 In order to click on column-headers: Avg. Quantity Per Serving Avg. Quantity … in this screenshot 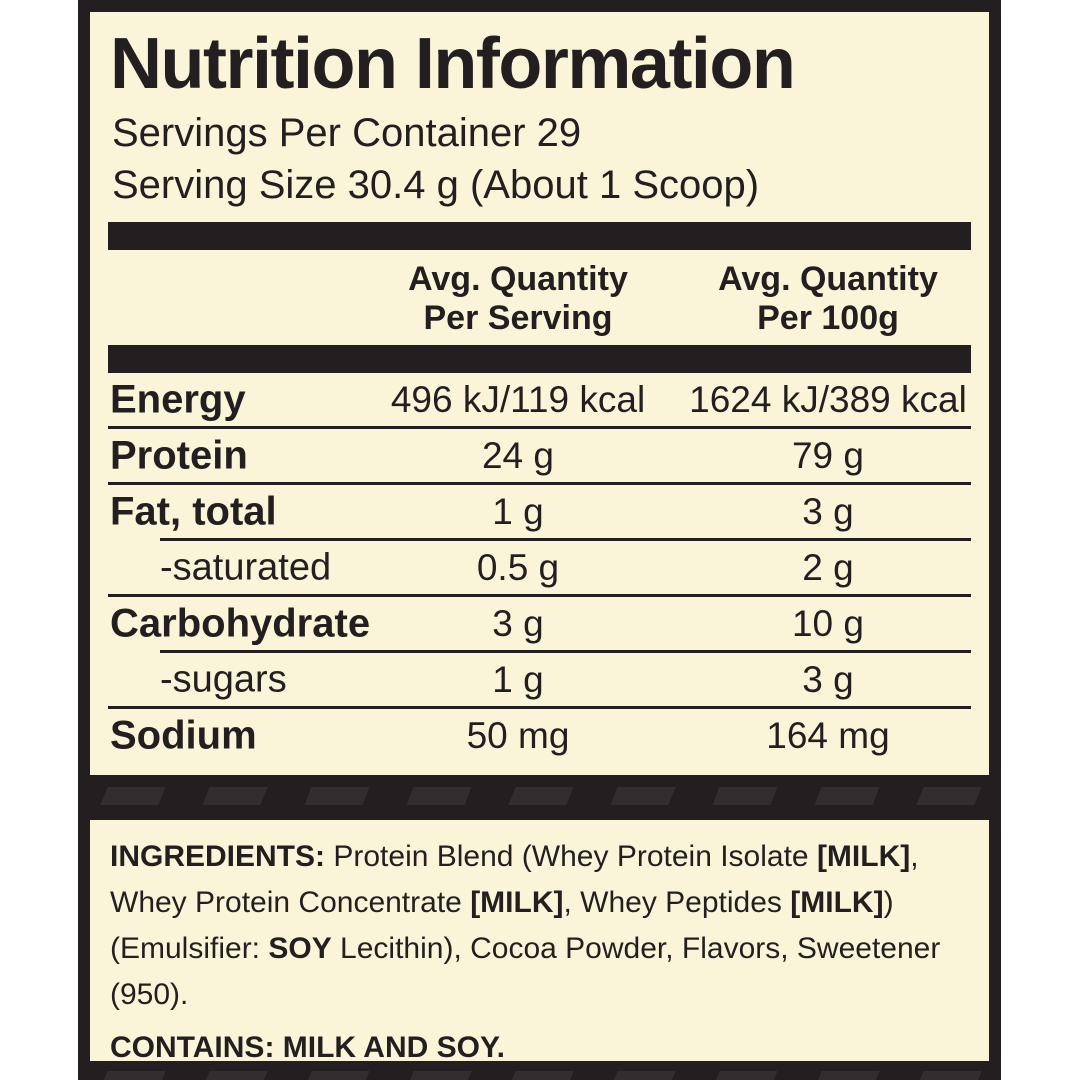, I will do `click(539, 302)`.